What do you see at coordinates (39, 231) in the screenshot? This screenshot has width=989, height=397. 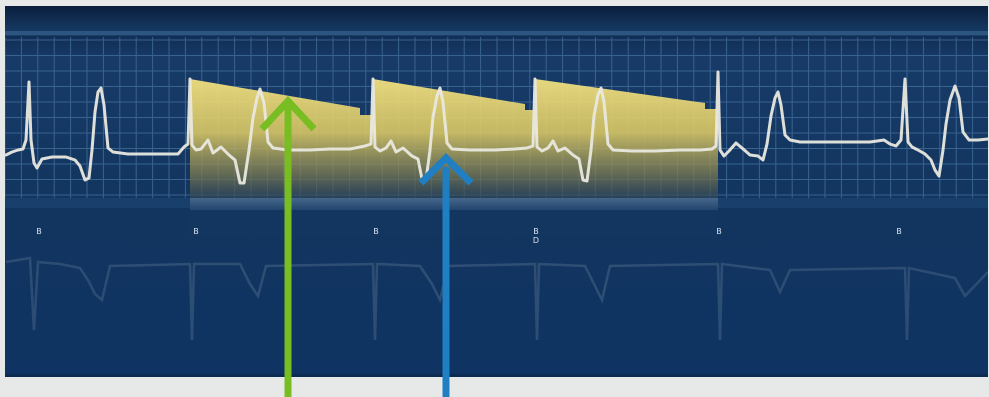 I see `beat-marker-b1: B` at bounding box center [39, 231].